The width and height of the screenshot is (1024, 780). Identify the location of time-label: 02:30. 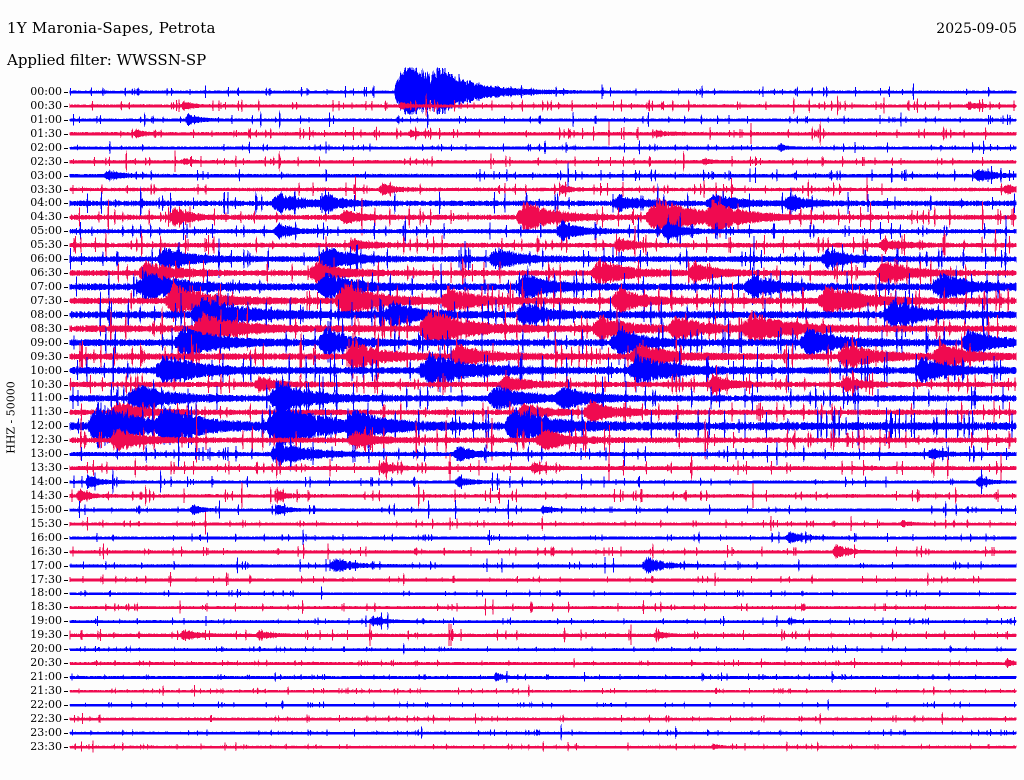
(46, 161).